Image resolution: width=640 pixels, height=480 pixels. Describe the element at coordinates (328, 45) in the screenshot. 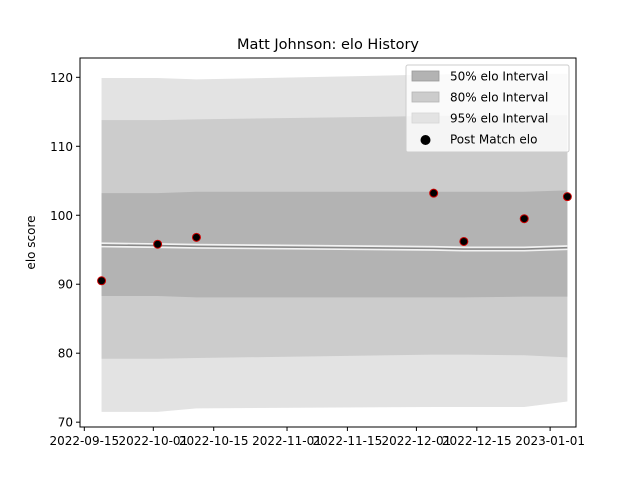

I see `chart-title: Matt Johnson: elo History` at that location.